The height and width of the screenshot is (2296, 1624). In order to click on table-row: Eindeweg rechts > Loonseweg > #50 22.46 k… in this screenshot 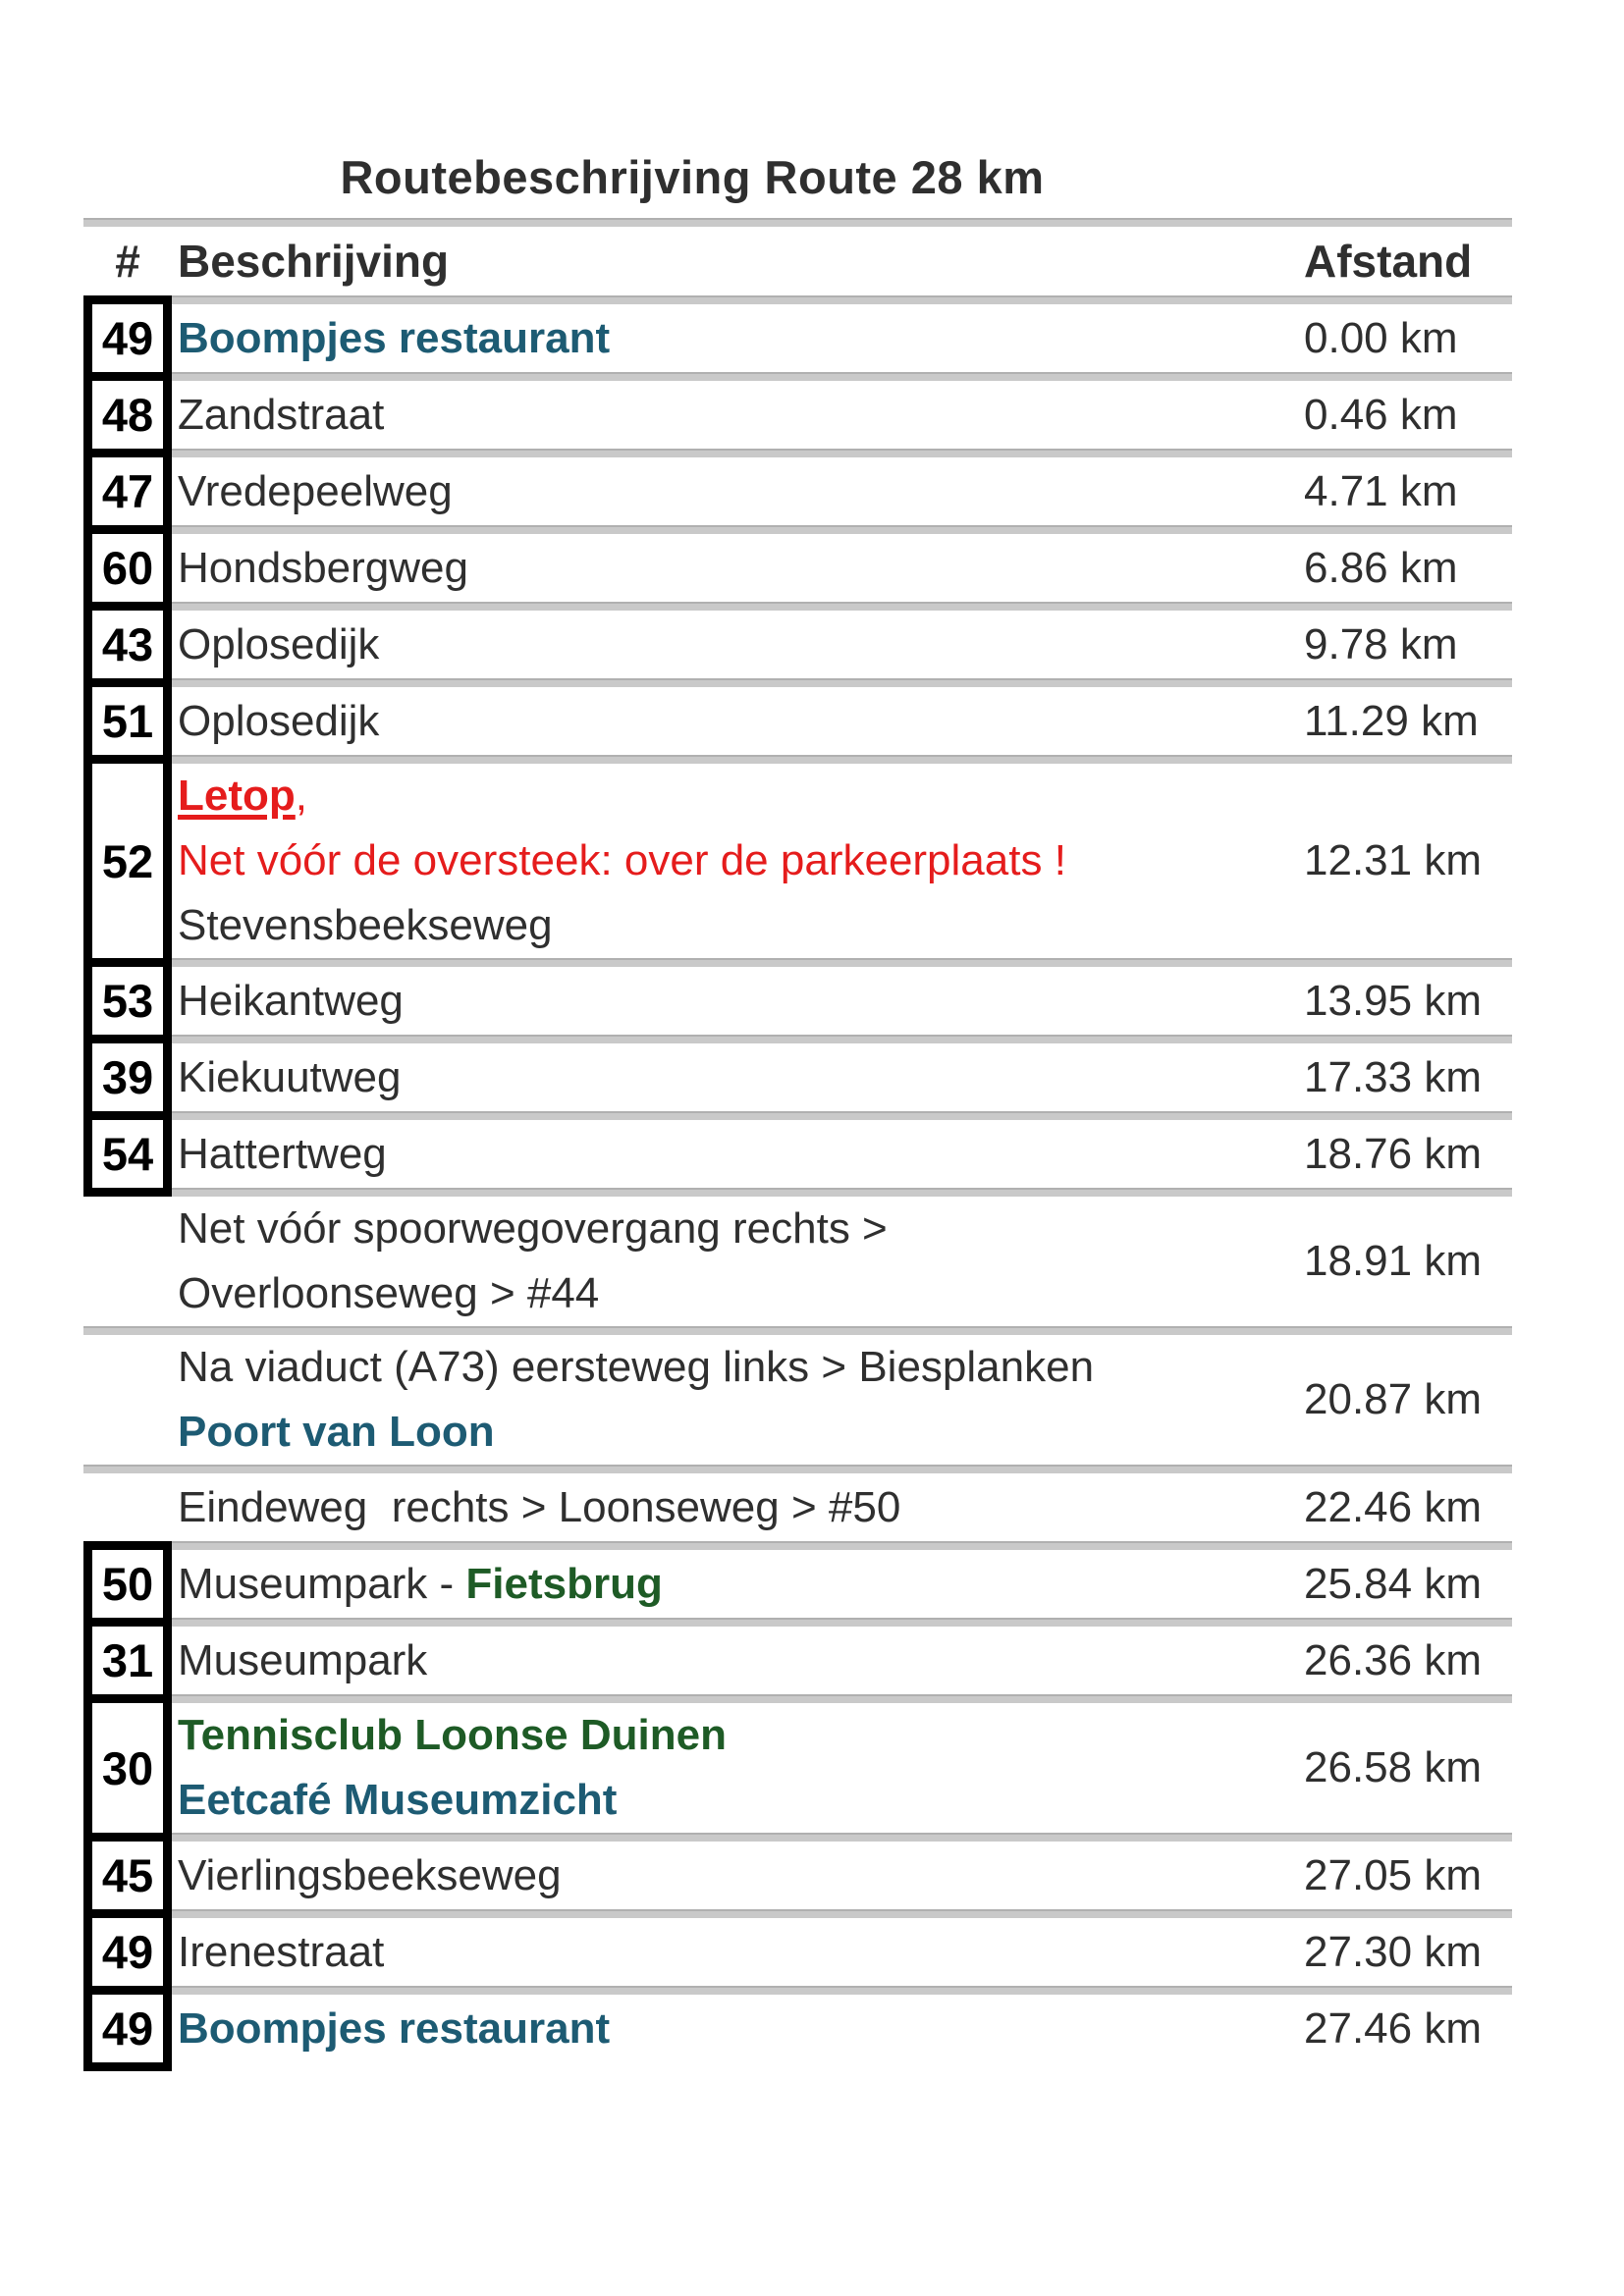, I will do `click(797, 1507)`.